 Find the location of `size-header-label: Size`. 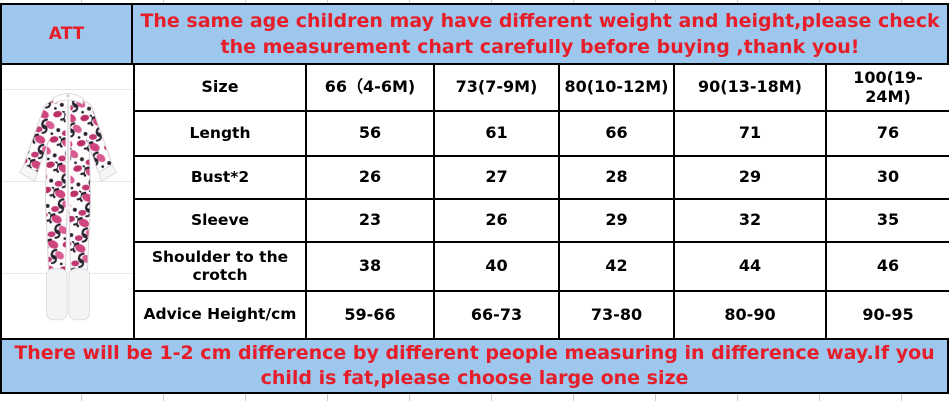

size-header-label: Size is located at coordinates (221, 88).